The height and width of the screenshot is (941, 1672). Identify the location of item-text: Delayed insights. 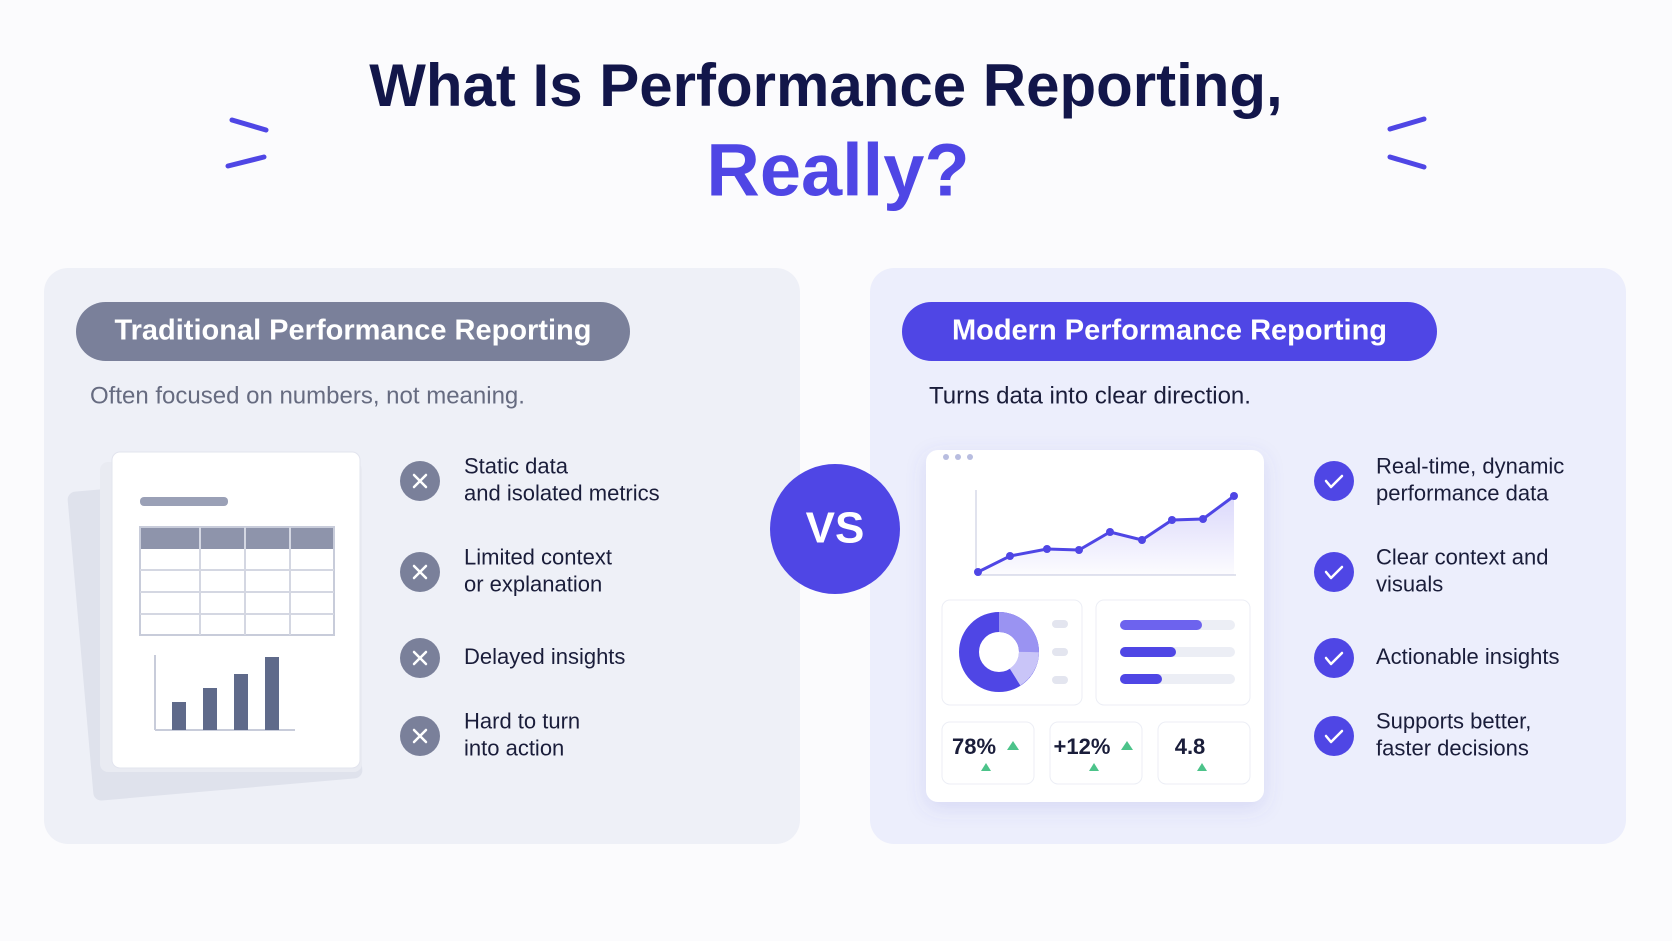
(544, 656).